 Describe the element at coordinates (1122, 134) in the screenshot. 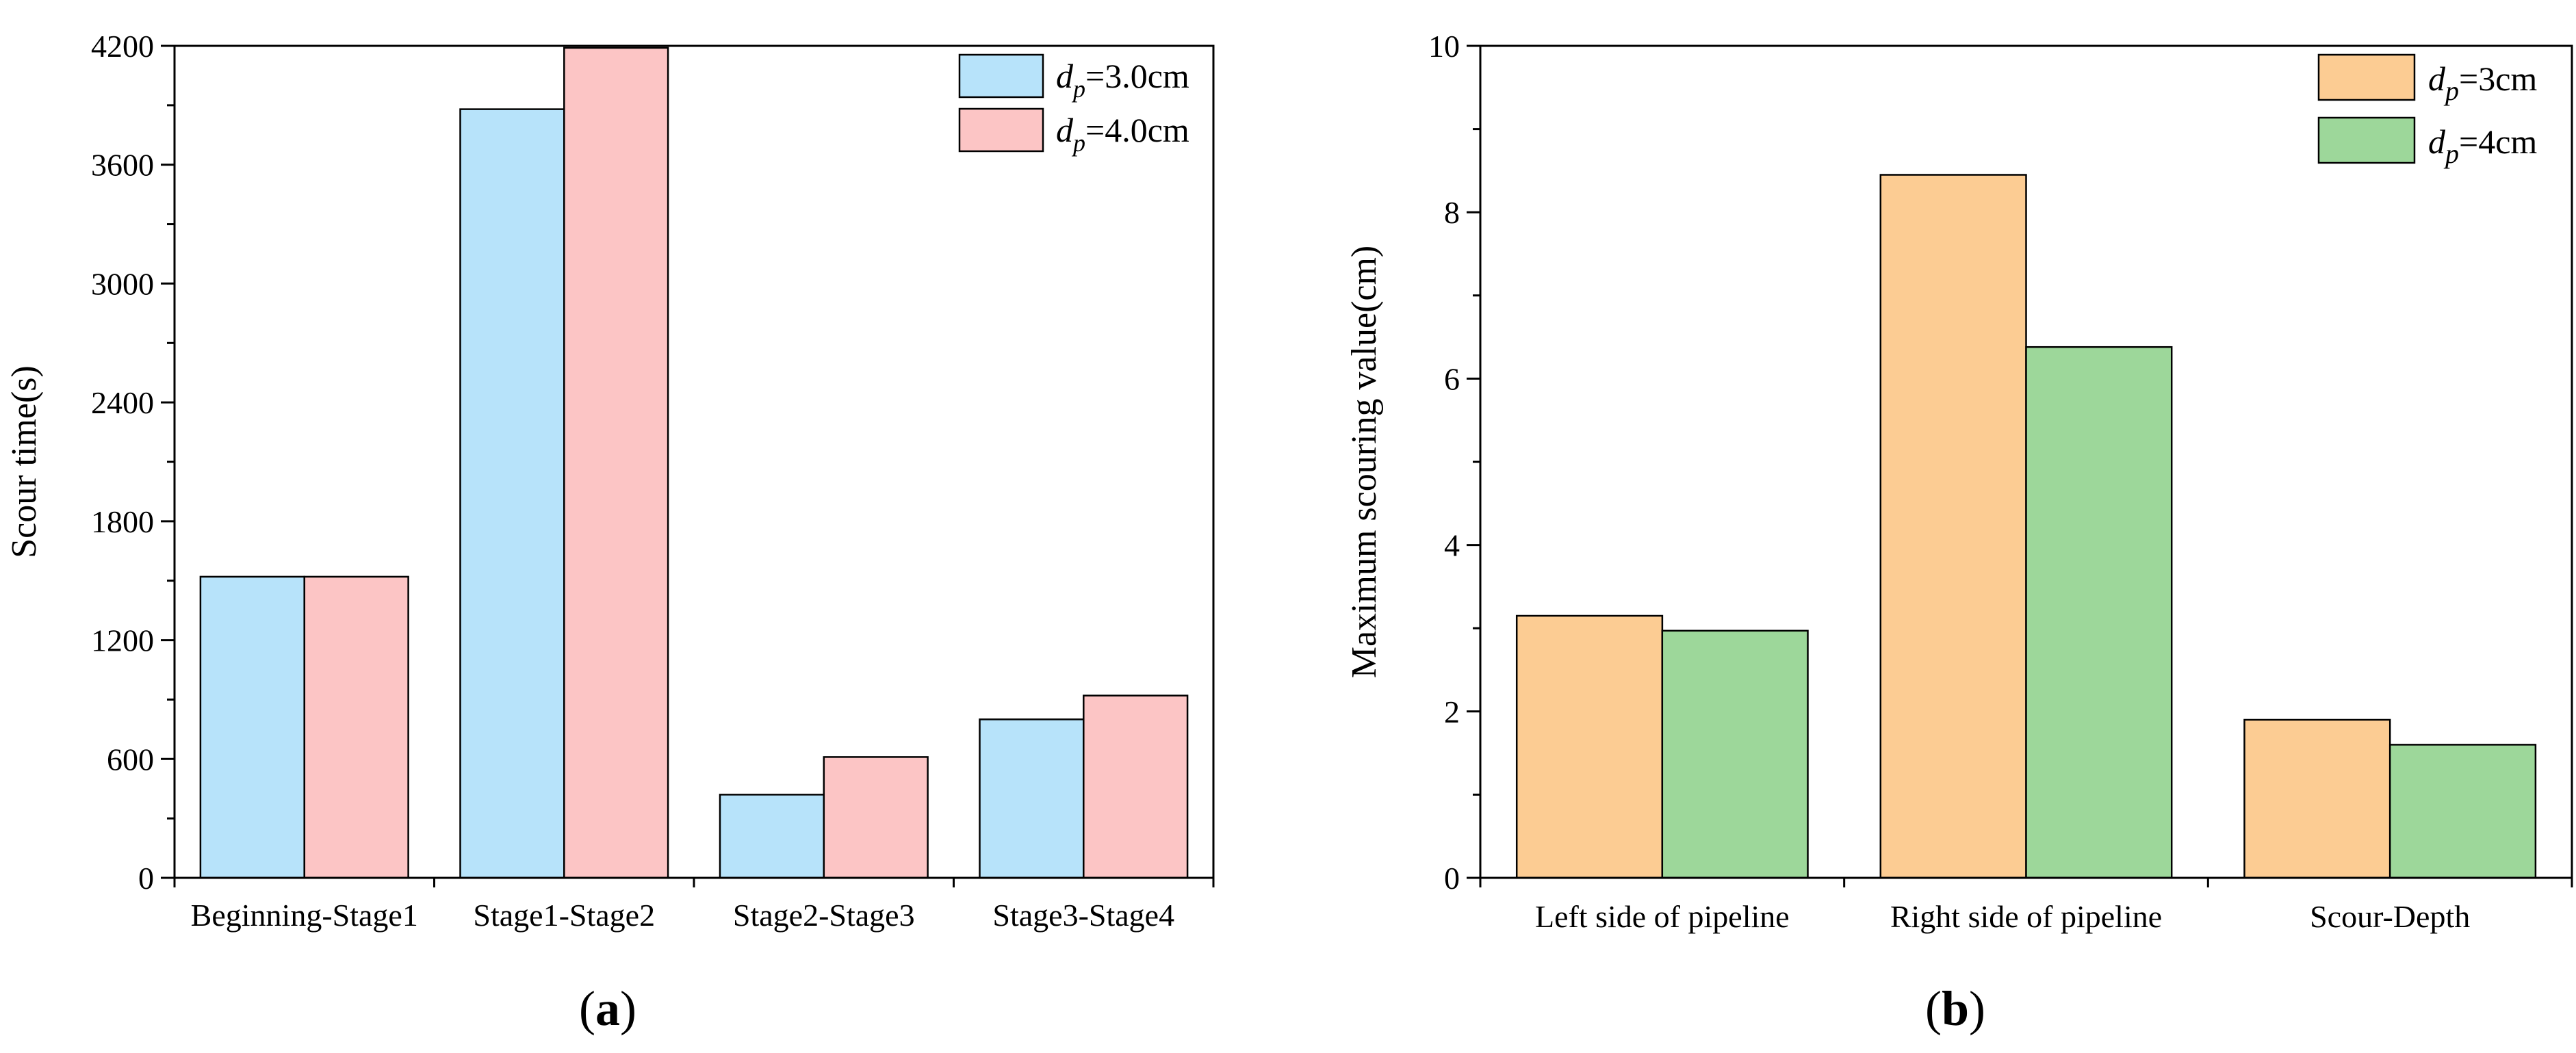

I see `legend-label-a-2: dp=4.0cm` at that location.